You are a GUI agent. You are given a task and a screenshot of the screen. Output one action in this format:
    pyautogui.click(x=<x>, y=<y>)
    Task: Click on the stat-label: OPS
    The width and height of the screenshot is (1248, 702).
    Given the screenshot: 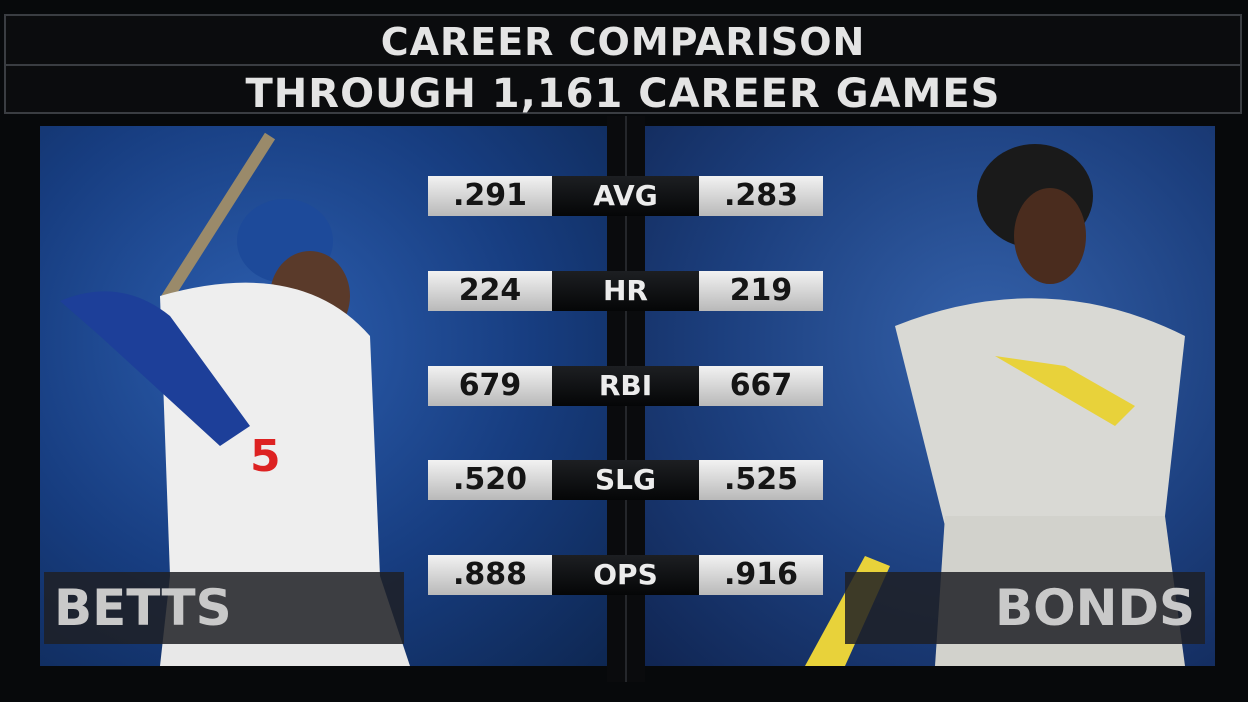 What is the action you would take?
    pyautogui.click(x=625, y=575)
    